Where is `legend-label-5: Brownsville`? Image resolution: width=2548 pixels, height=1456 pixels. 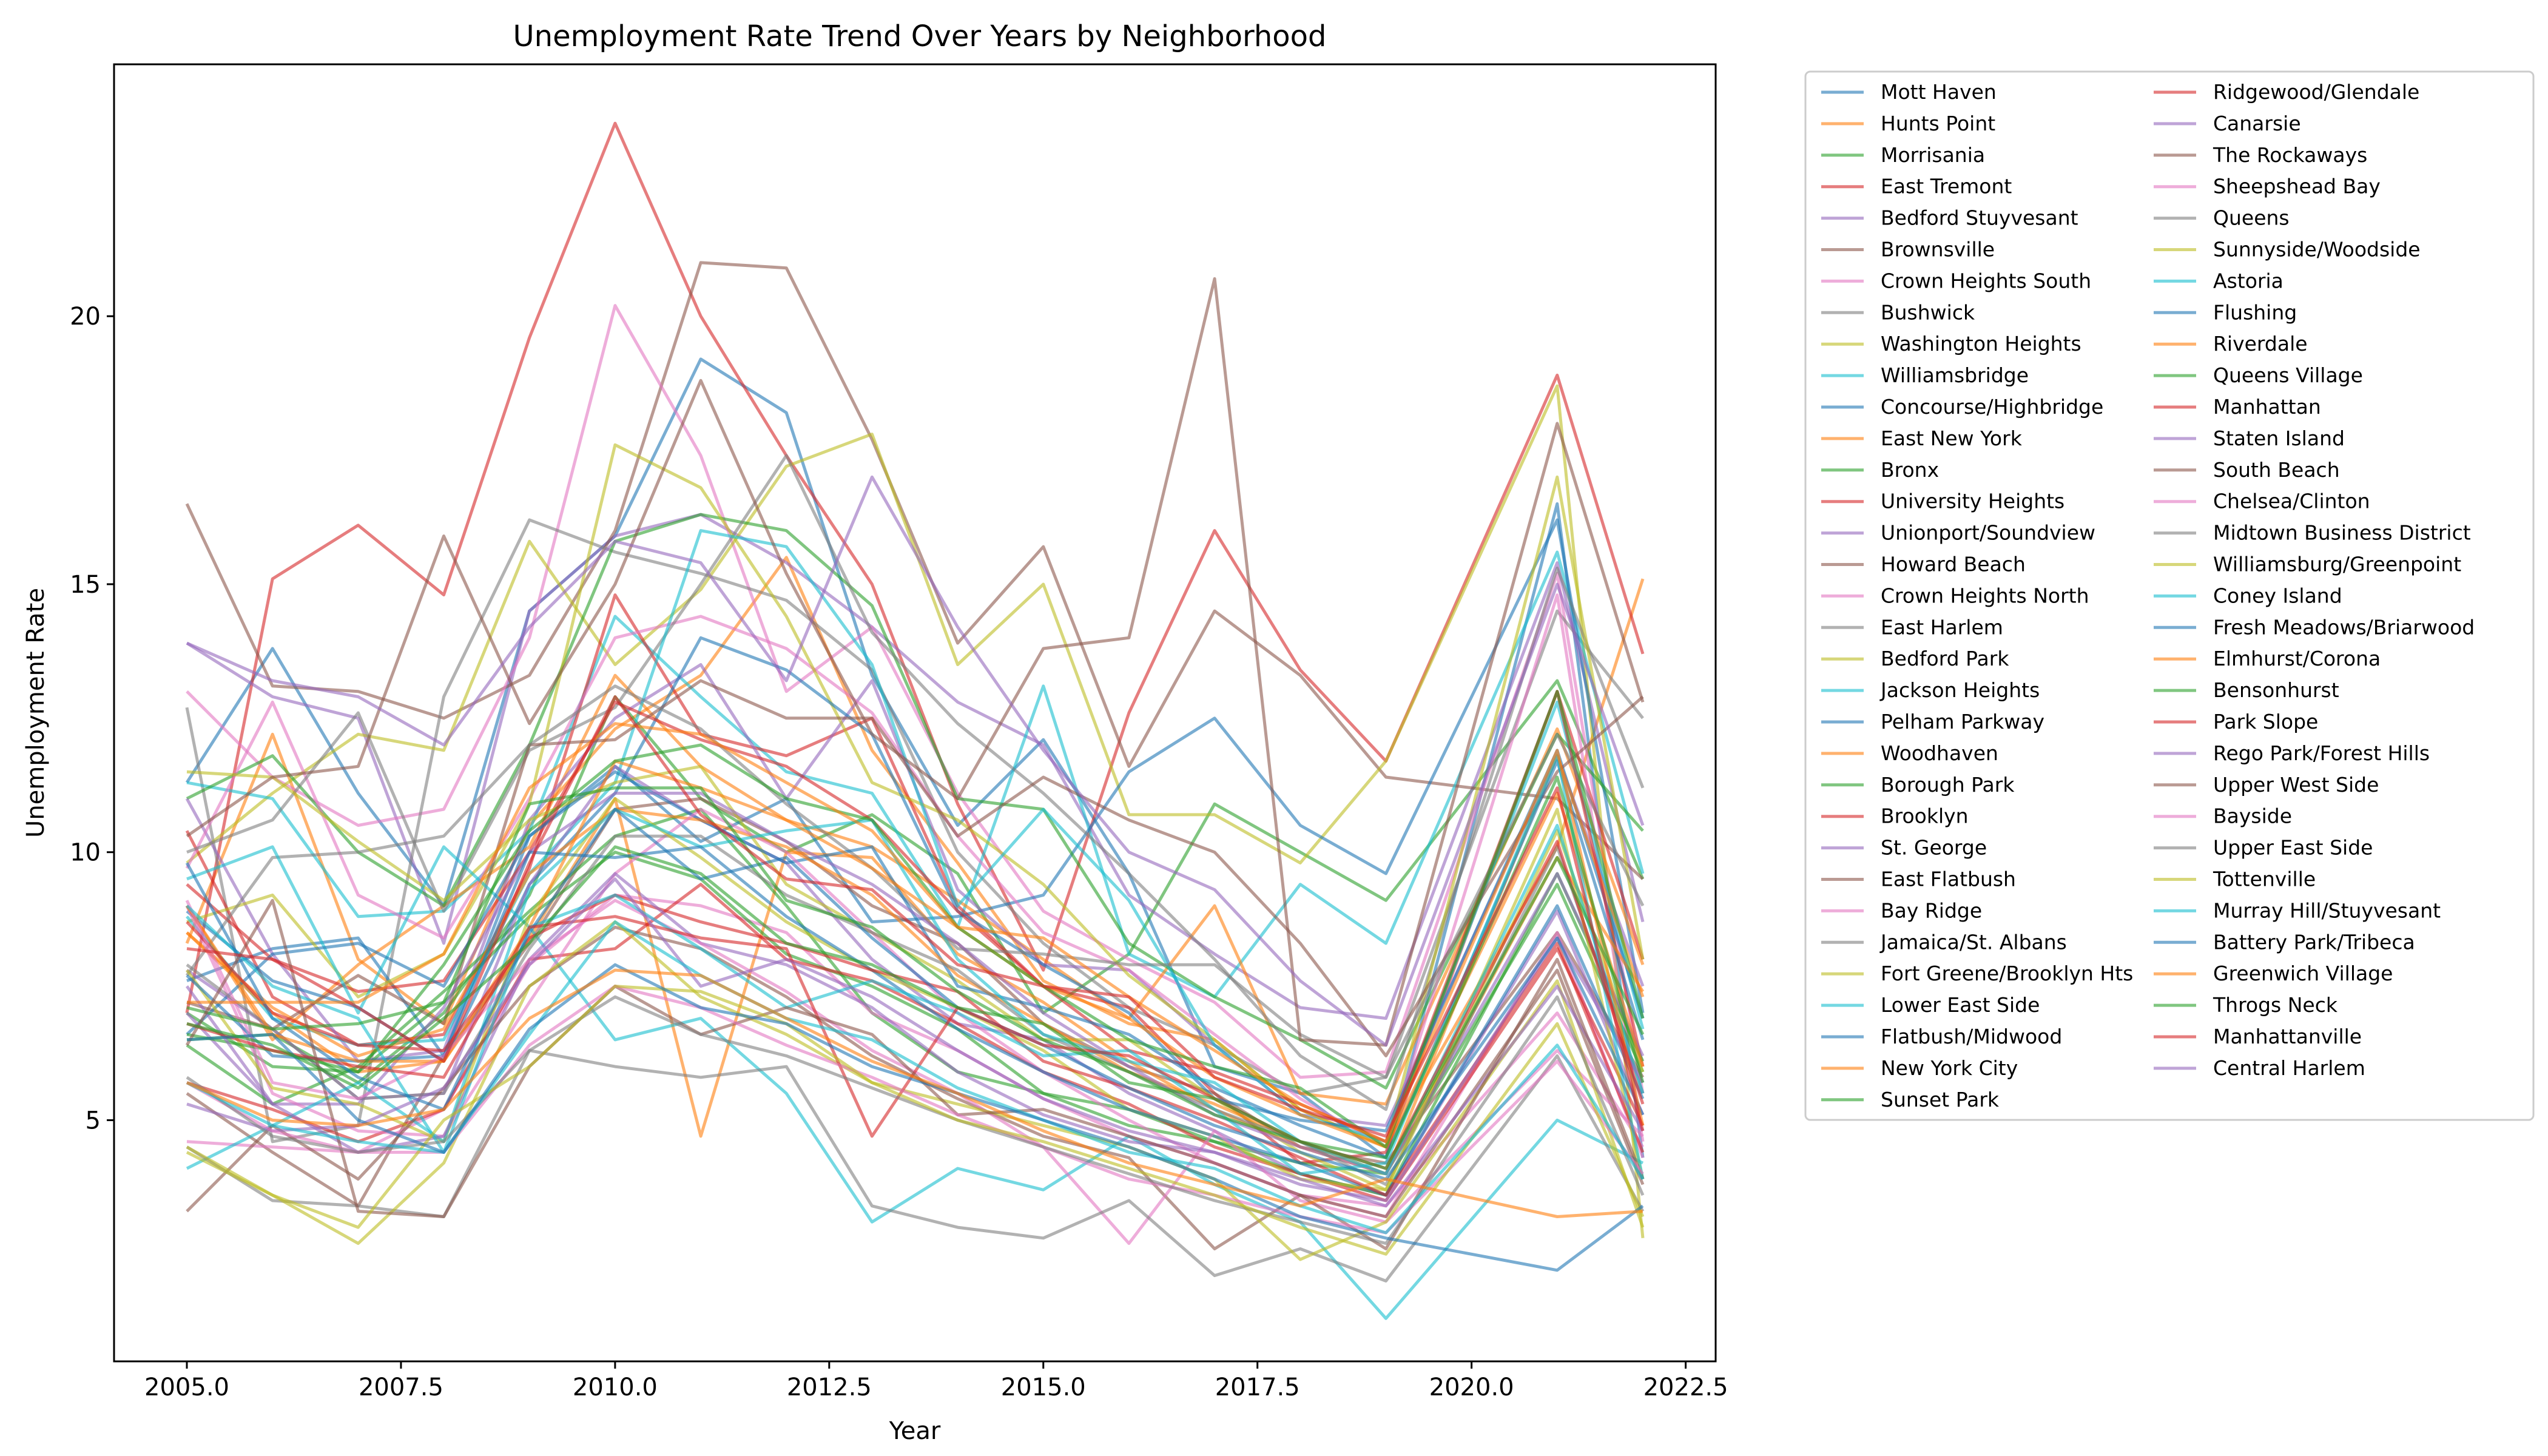
legend-label-5: Brownsville is located at coordinates (1938, 249).